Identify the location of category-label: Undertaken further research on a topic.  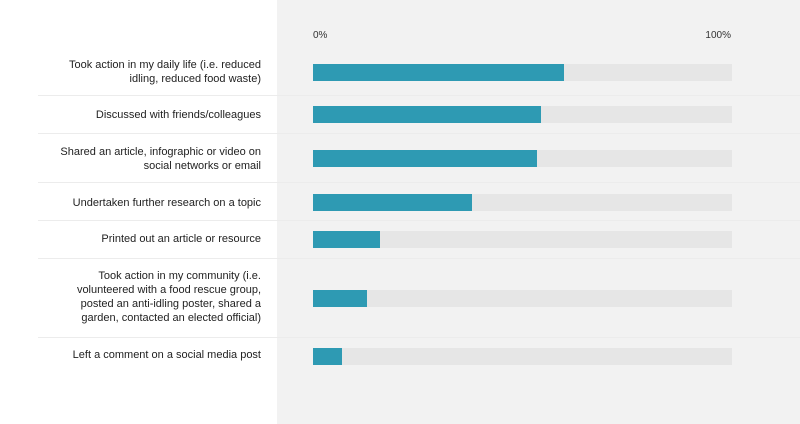
(166, 203).